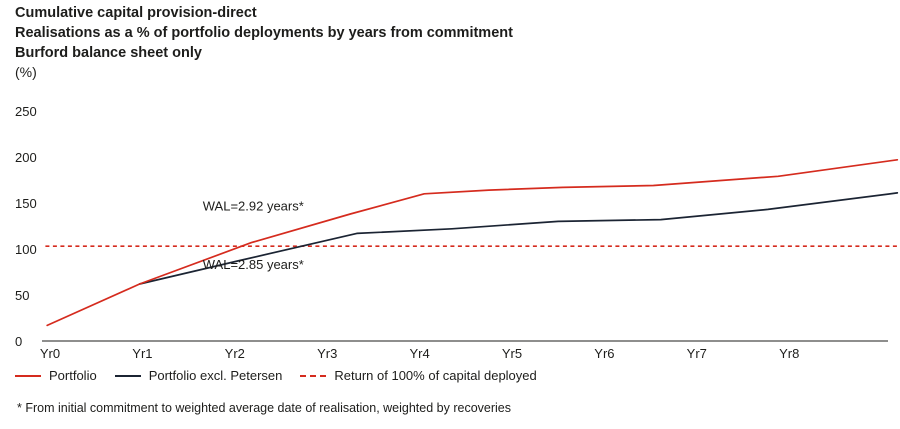 This screenshot has height=429, width=900. Describe the element at coordinates (127, 375) in the screenshot. I see `legend-swatch-excl-petersen` at that location.